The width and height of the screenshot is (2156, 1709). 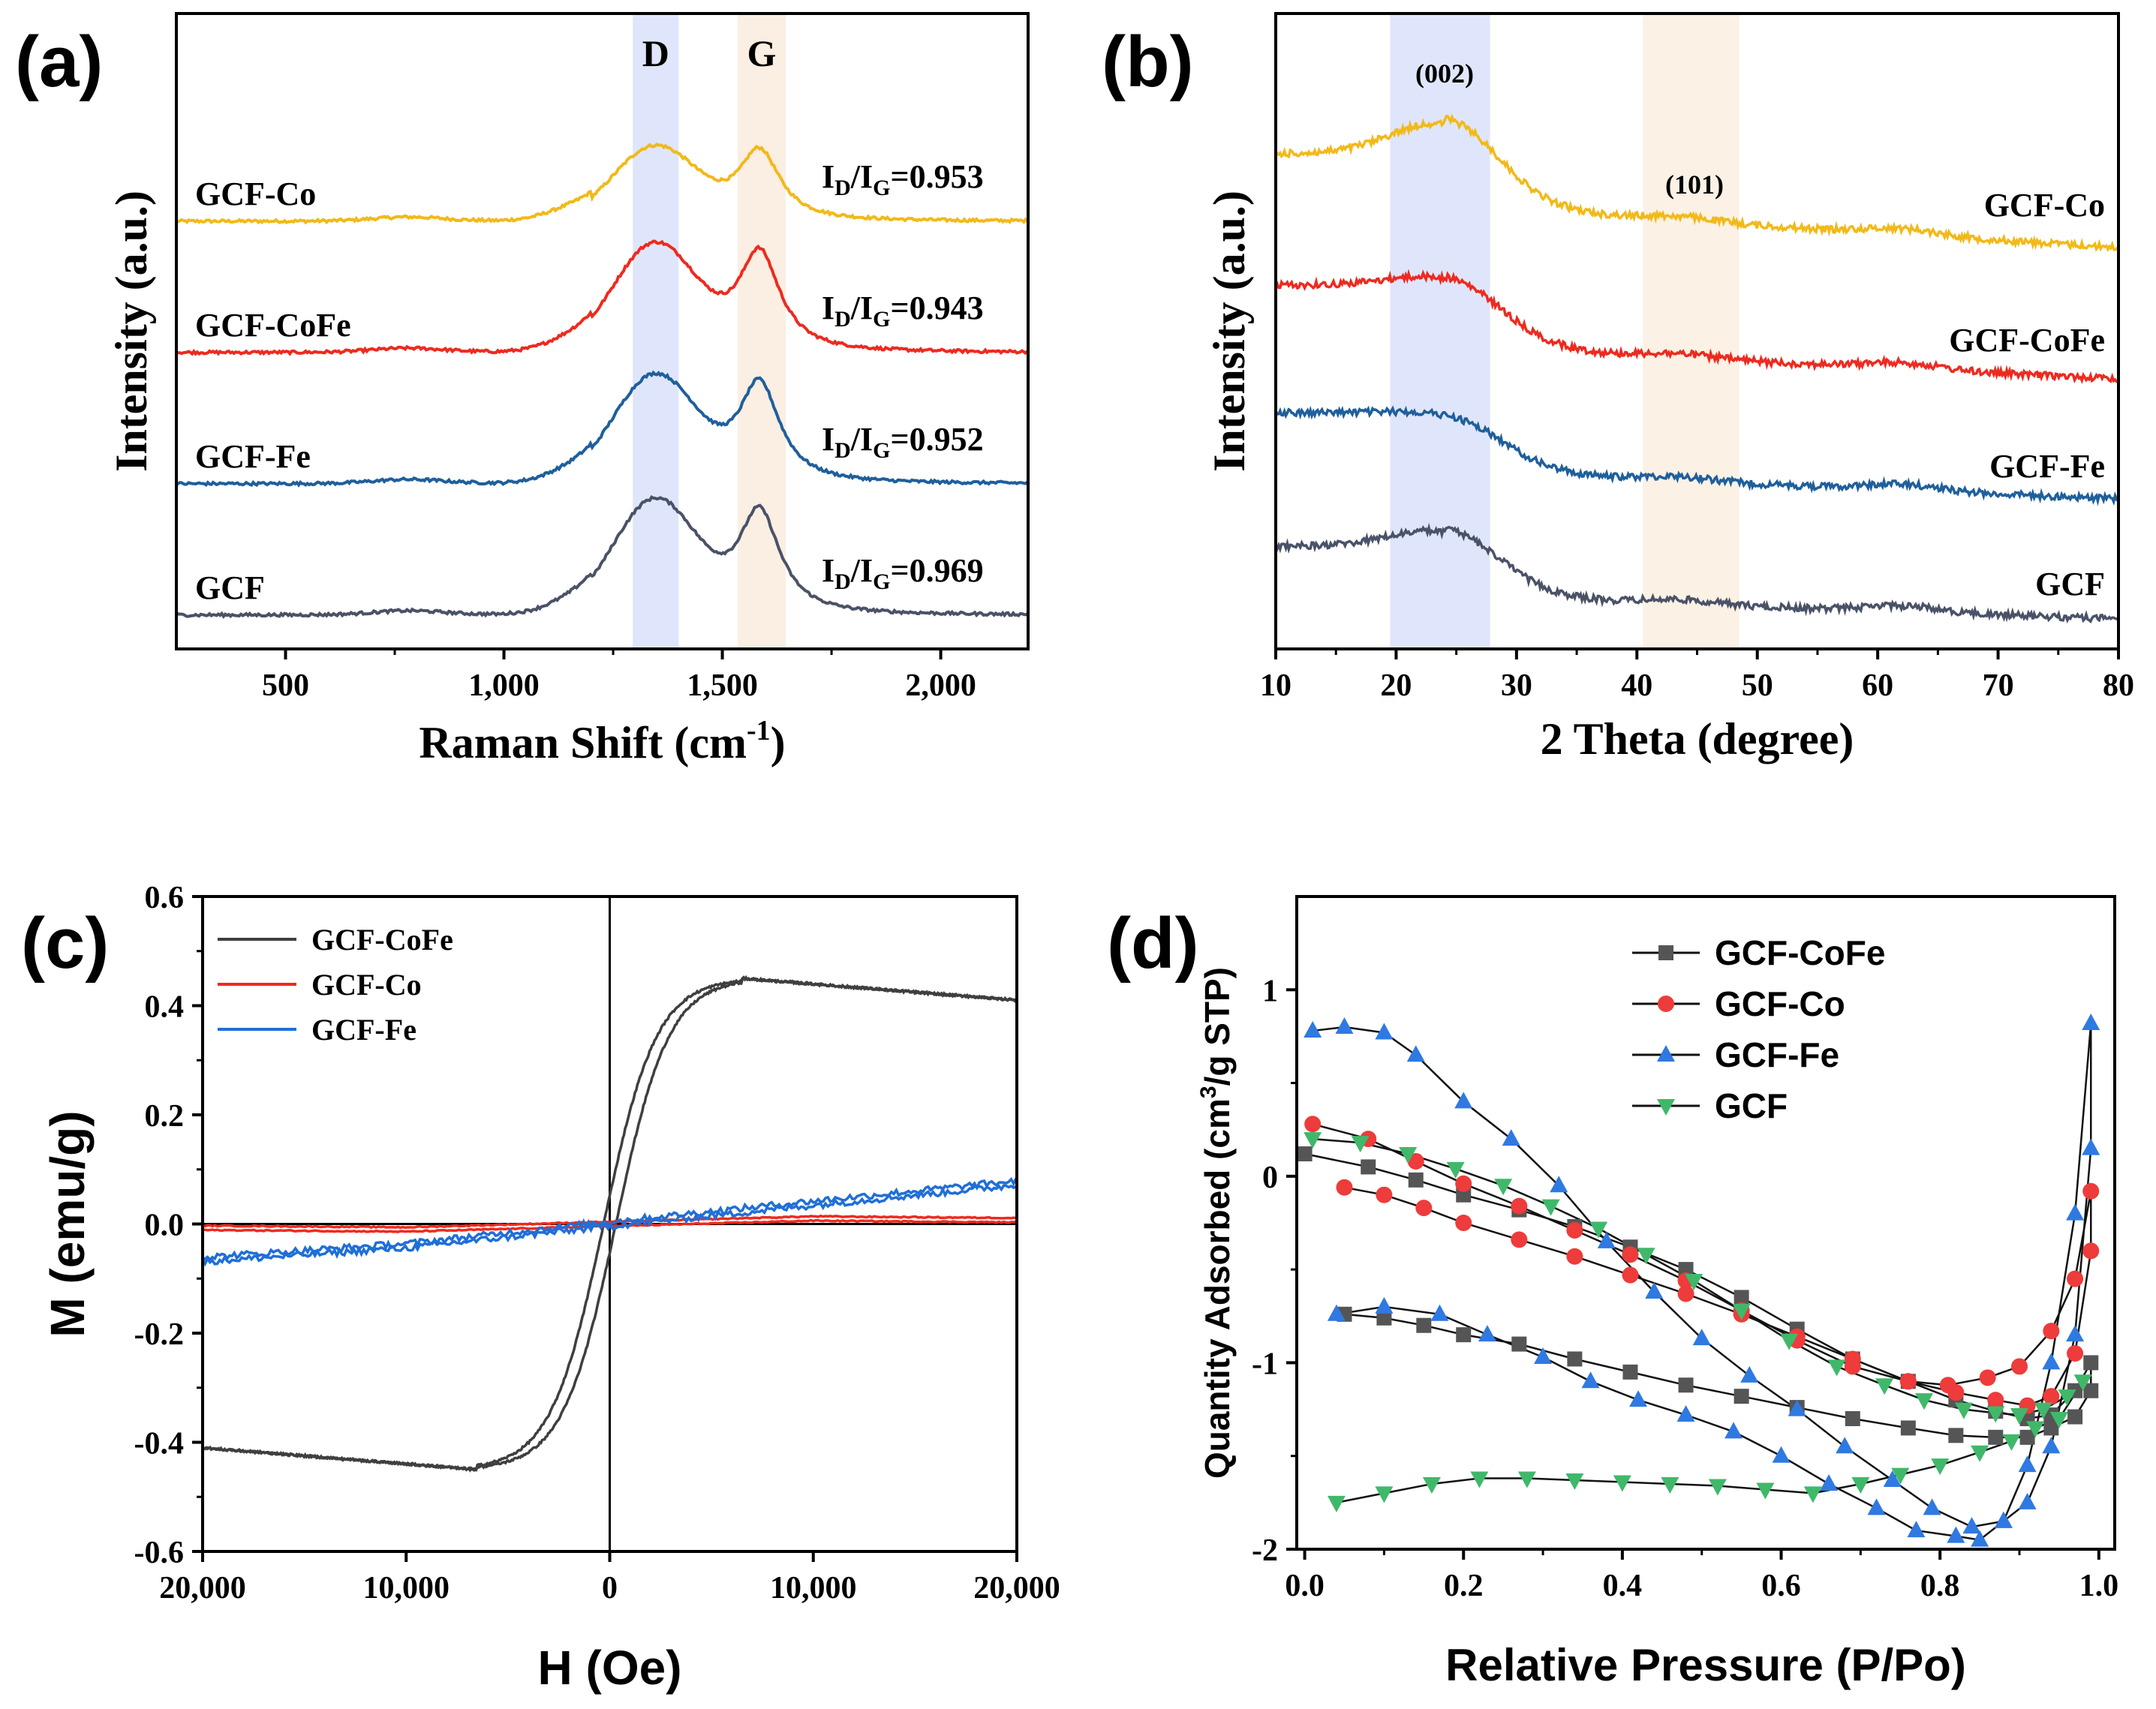 What do you see at coordinates (881, 319) in the screenshot?
I see `ratio-sub-G: G` at bounding box center [881, 319].